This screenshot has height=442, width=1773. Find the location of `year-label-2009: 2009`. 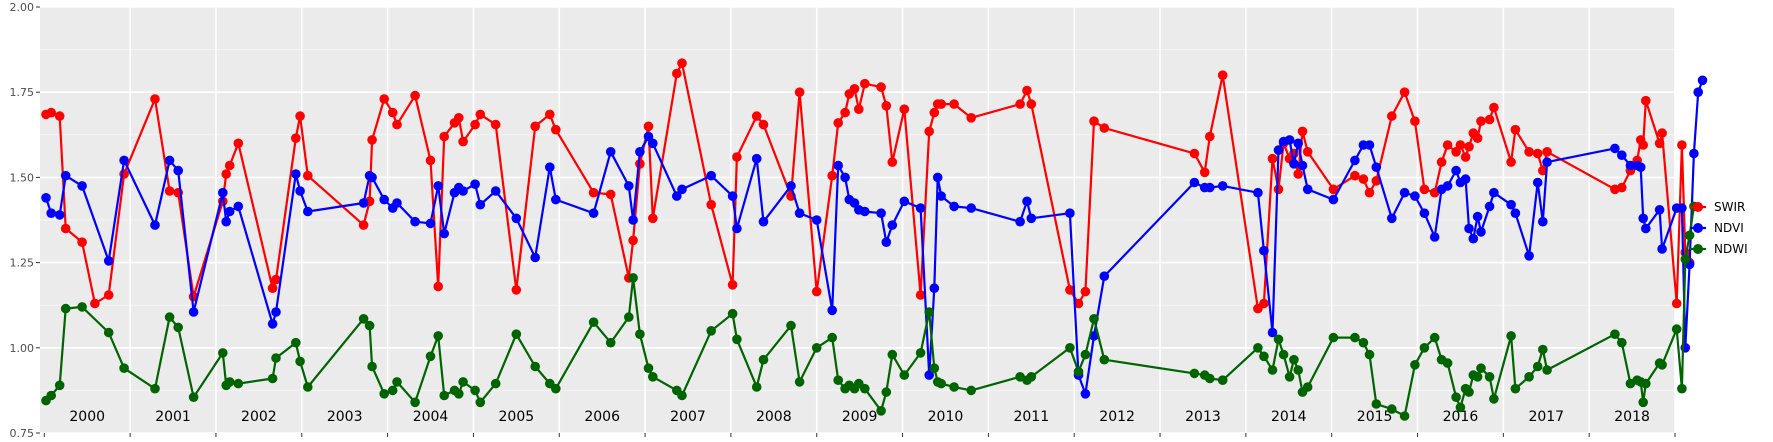

year-label-2009: 2009 is located at coordinates (860, 417).